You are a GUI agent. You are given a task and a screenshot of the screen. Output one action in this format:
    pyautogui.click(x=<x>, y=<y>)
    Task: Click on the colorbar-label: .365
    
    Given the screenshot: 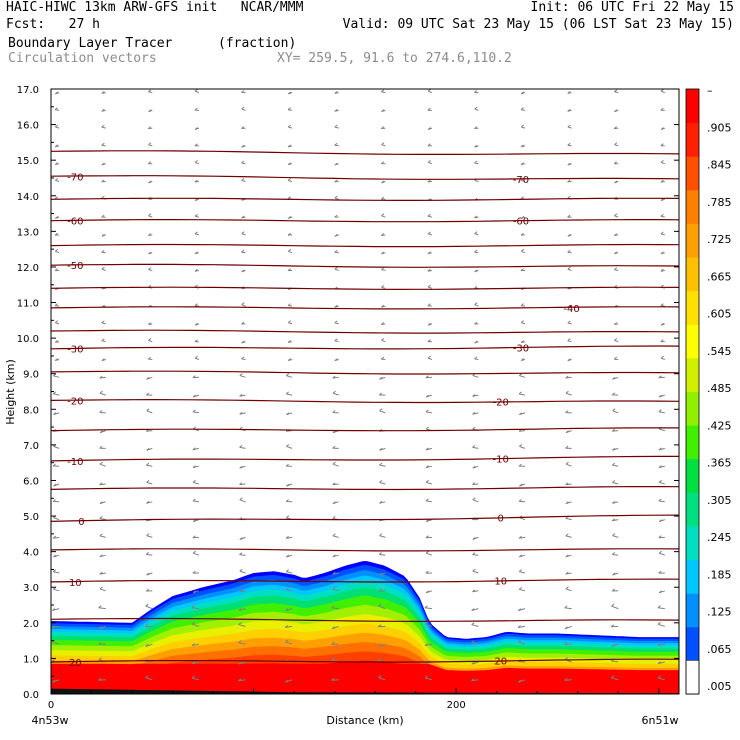 What is the action you would take?
    pyautogui.click(x=719, y=463)
    